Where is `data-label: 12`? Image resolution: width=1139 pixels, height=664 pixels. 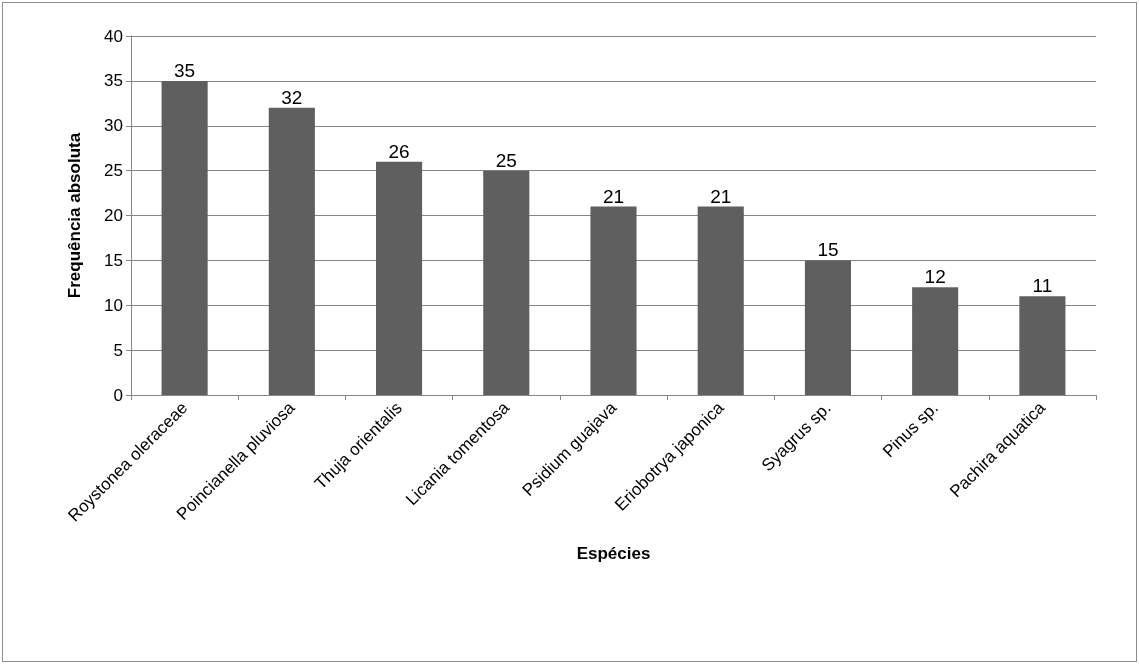 data-label: 12 is located at coordinates (935, 277).